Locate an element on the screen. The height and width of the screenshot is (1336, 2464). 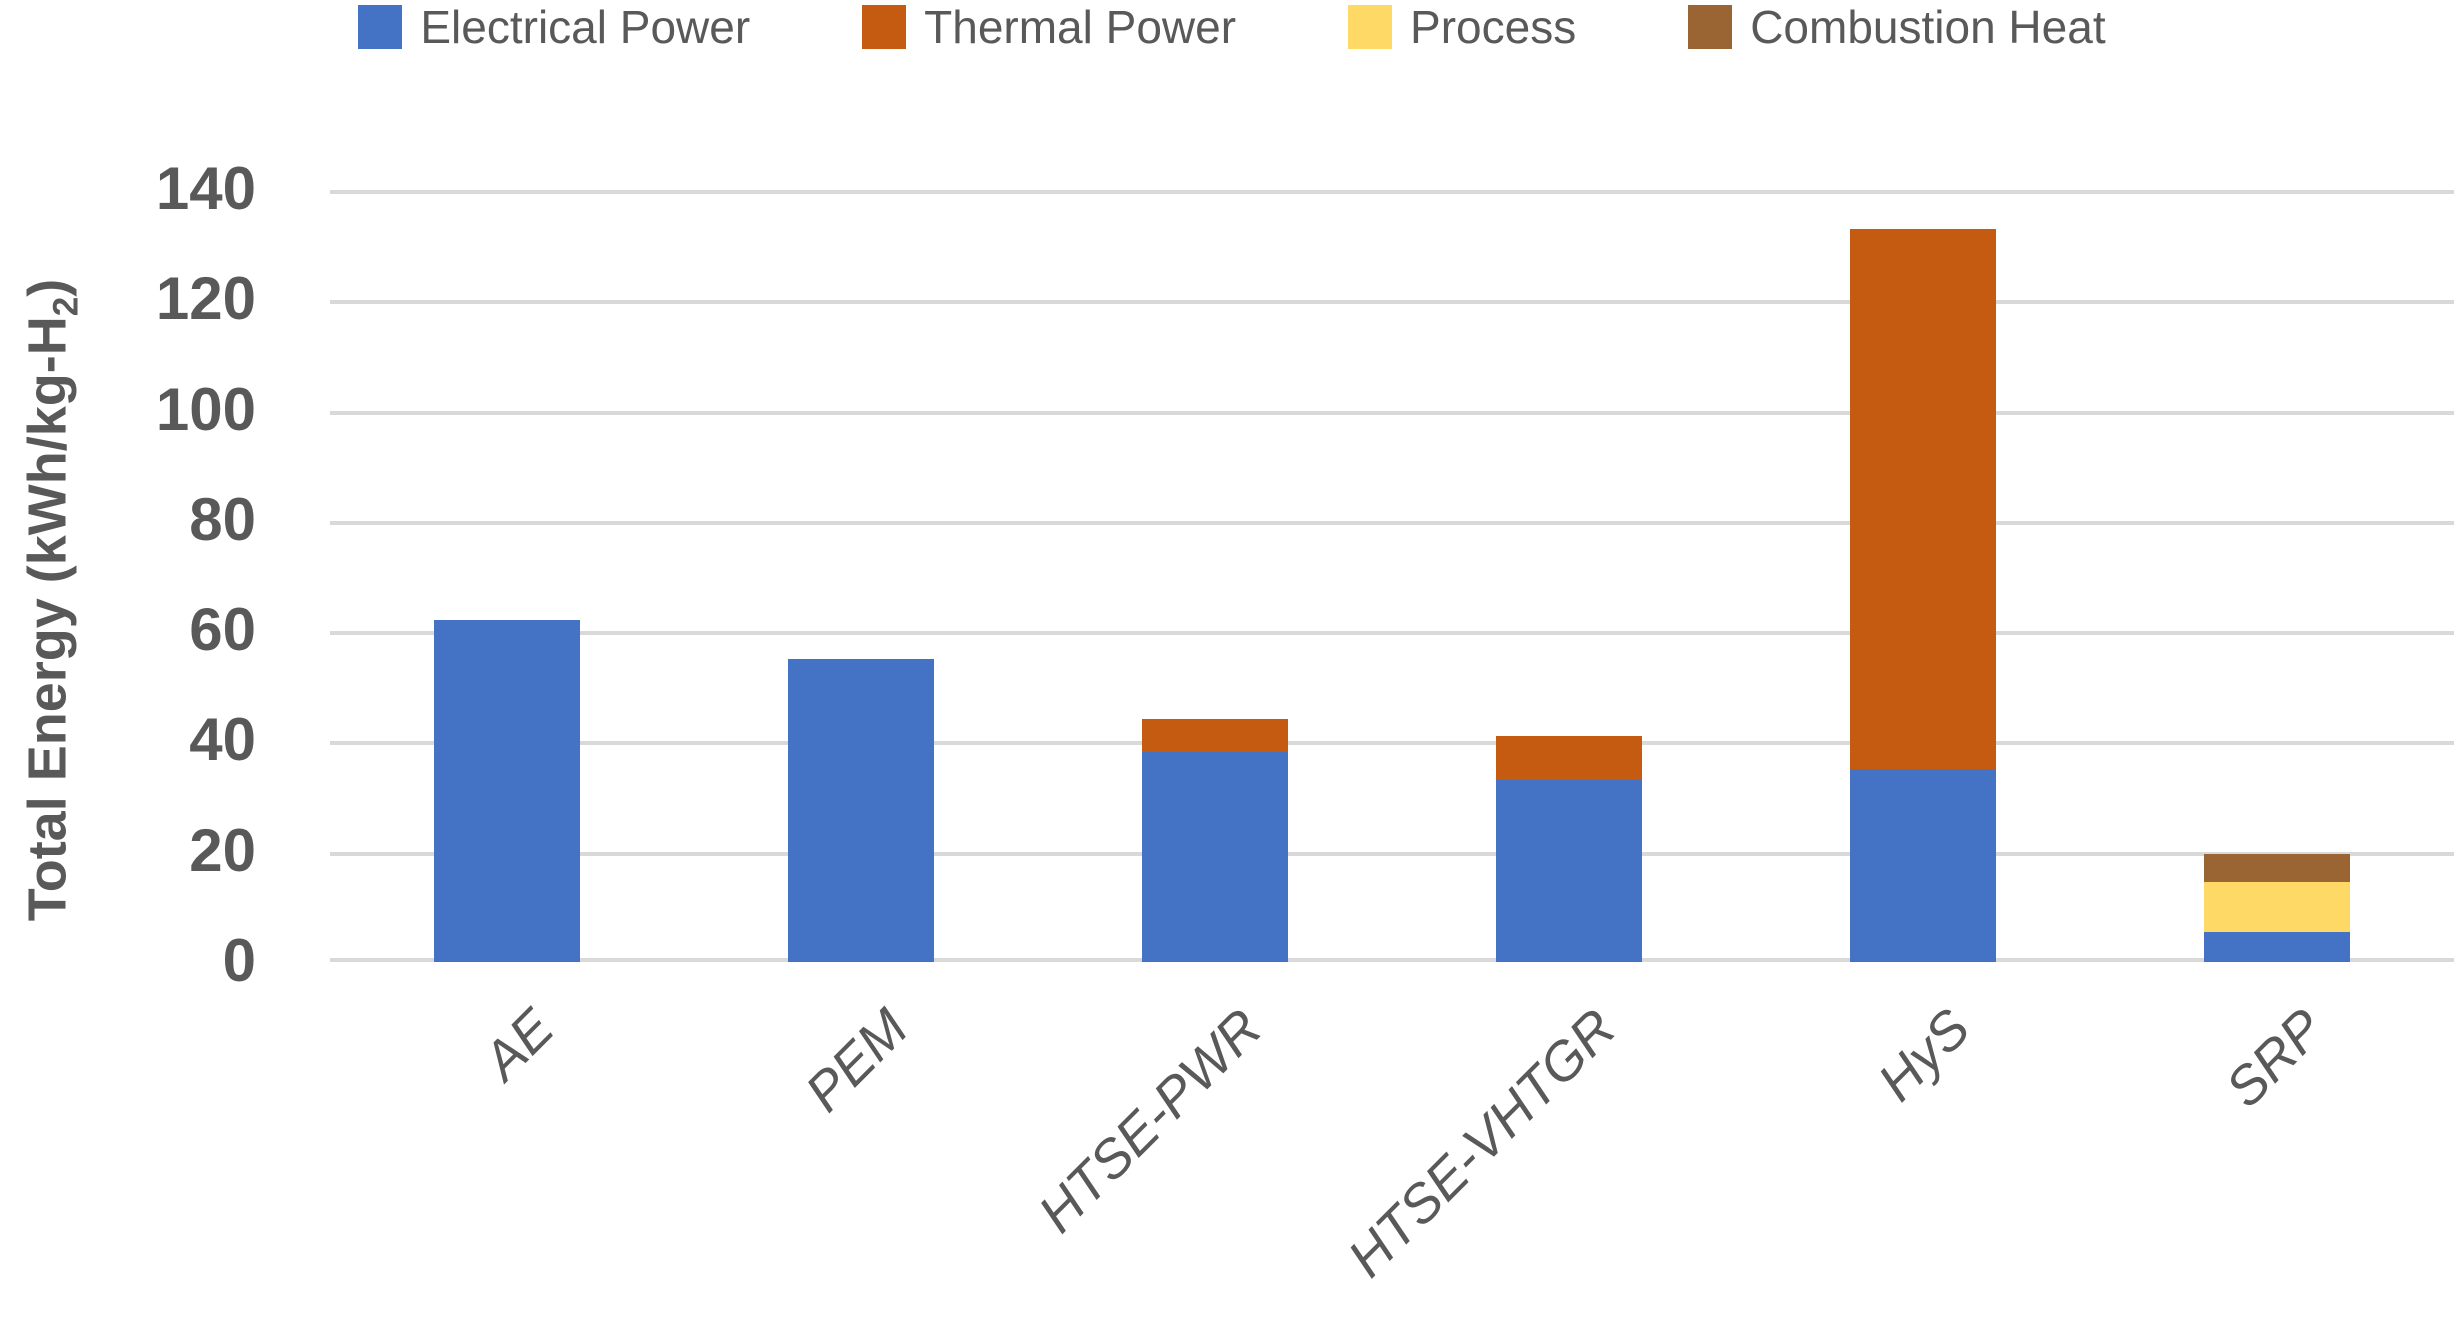
legend-label: Electrical Power is located at coordinates (585, 27).